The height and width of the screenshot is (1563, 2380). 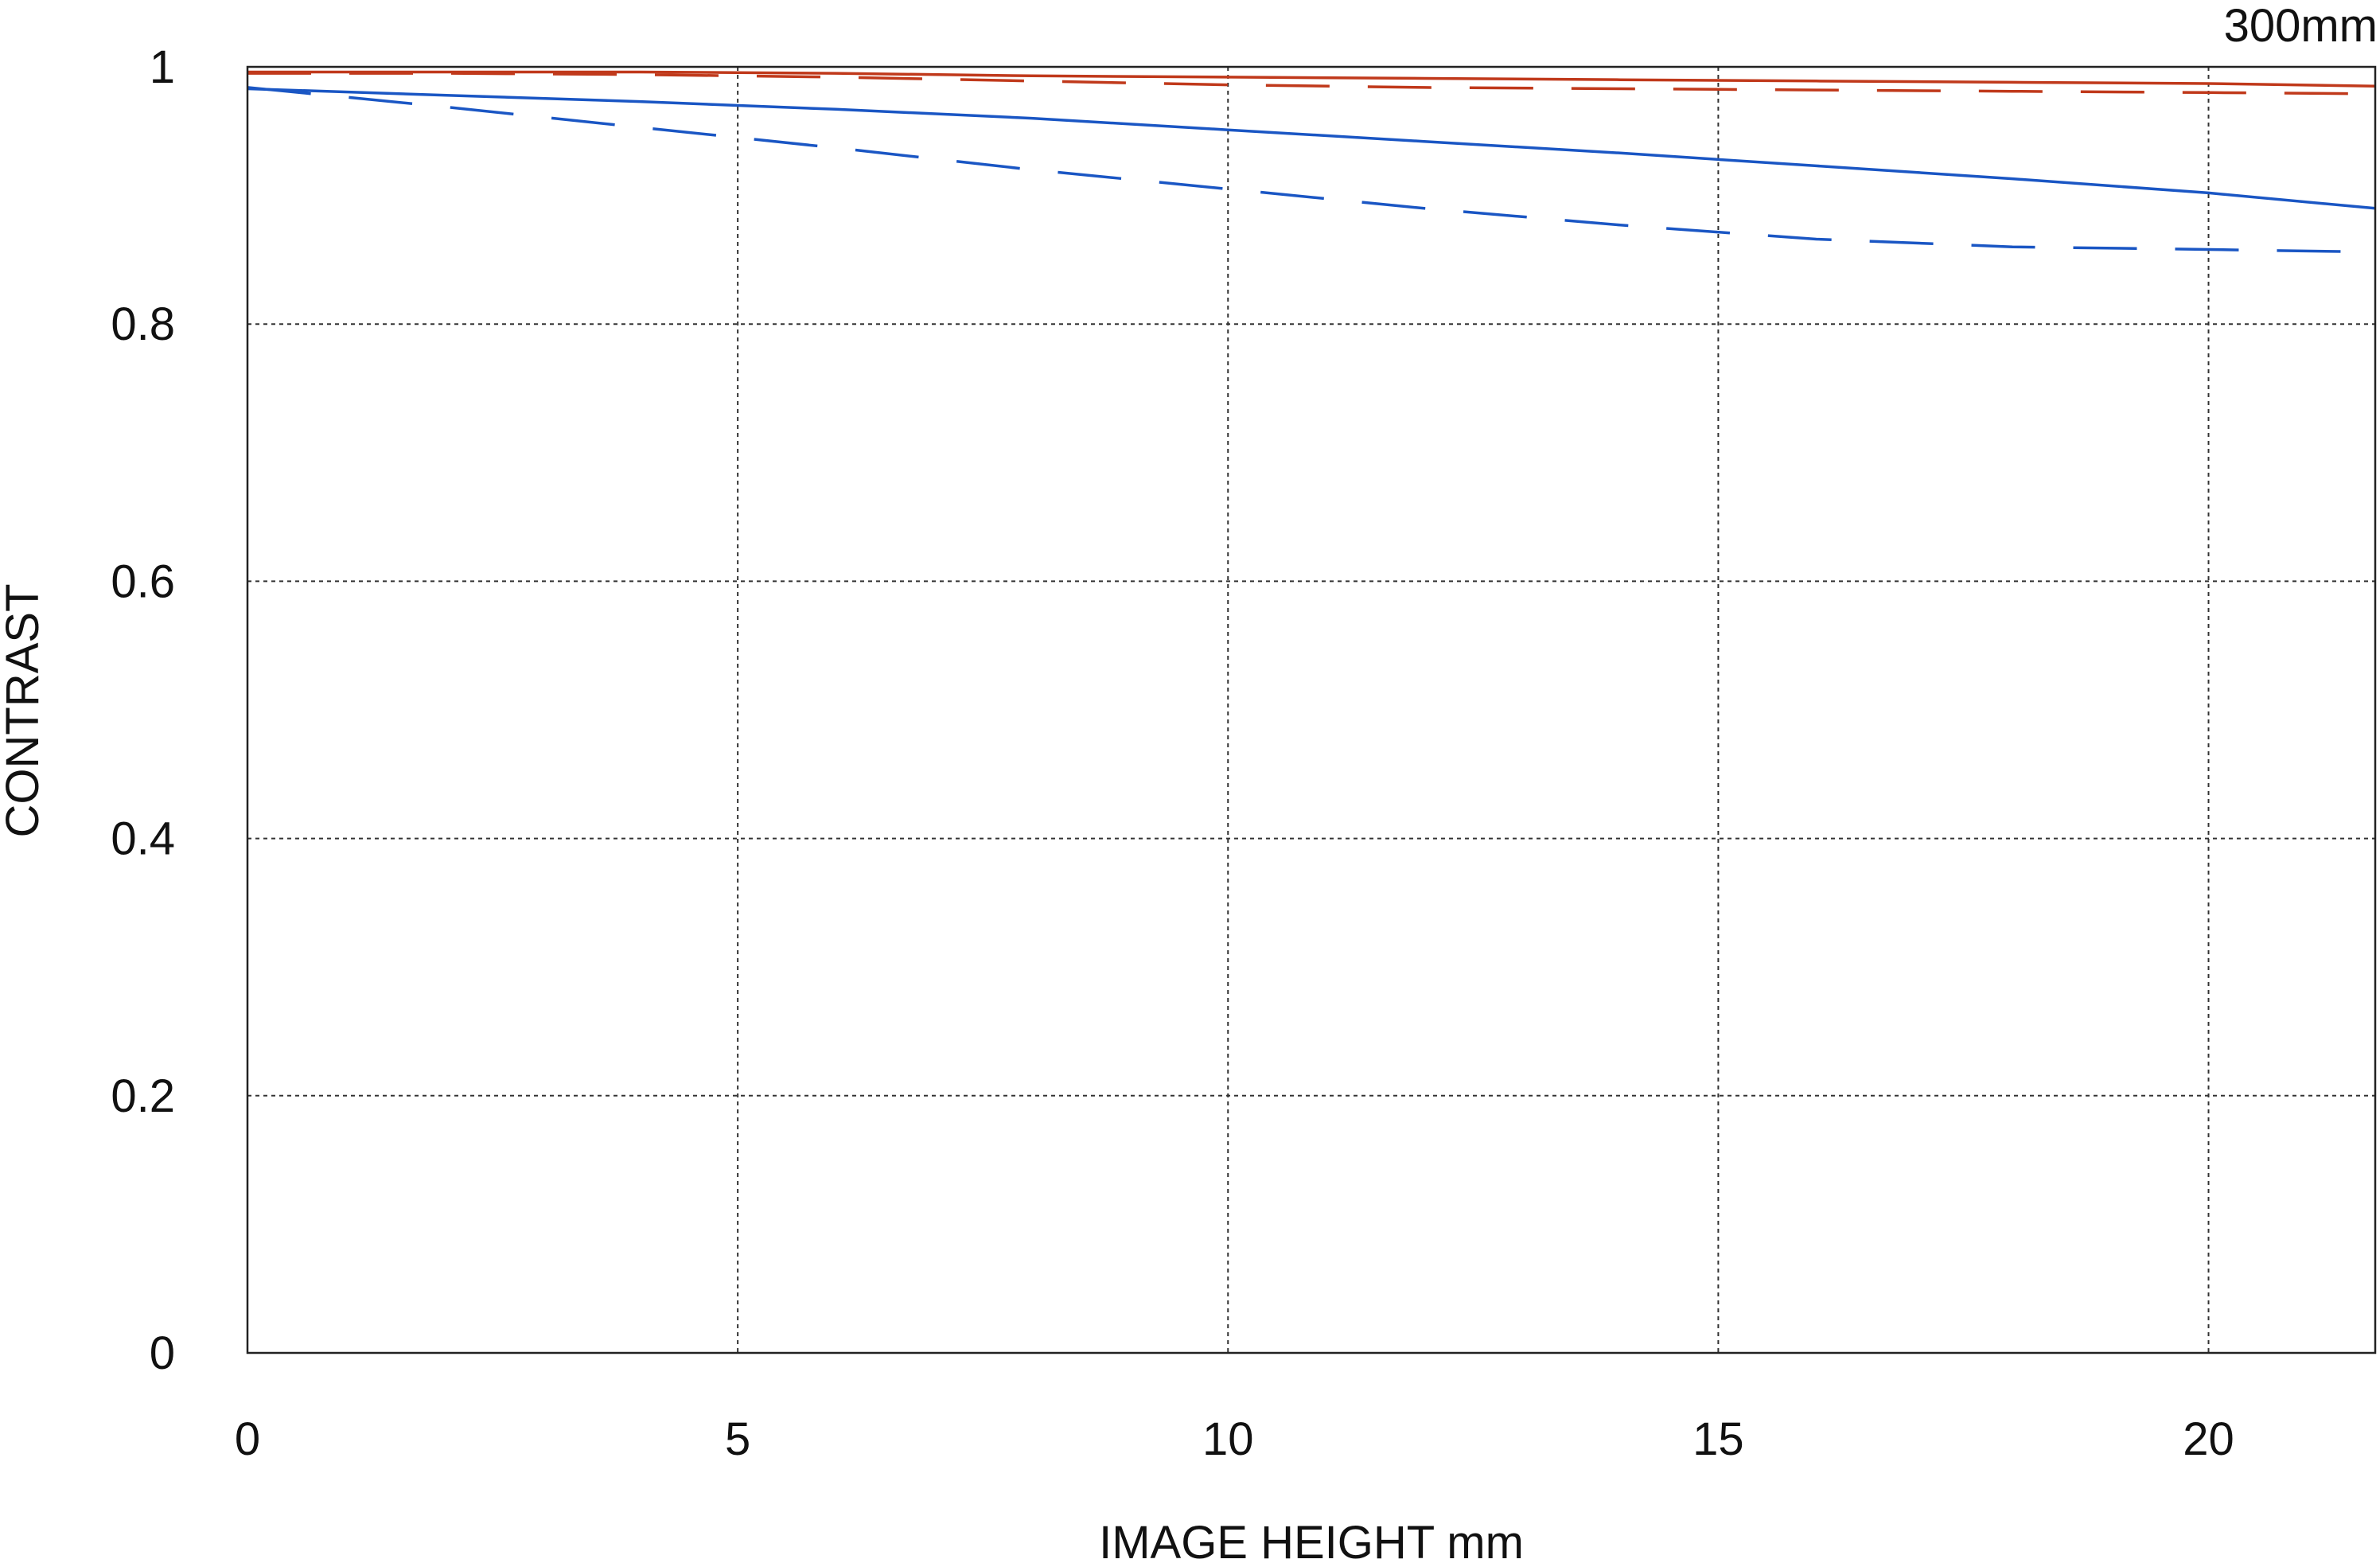 I want to click on x-tick-label: 20, so click(x=2208, y=1439).